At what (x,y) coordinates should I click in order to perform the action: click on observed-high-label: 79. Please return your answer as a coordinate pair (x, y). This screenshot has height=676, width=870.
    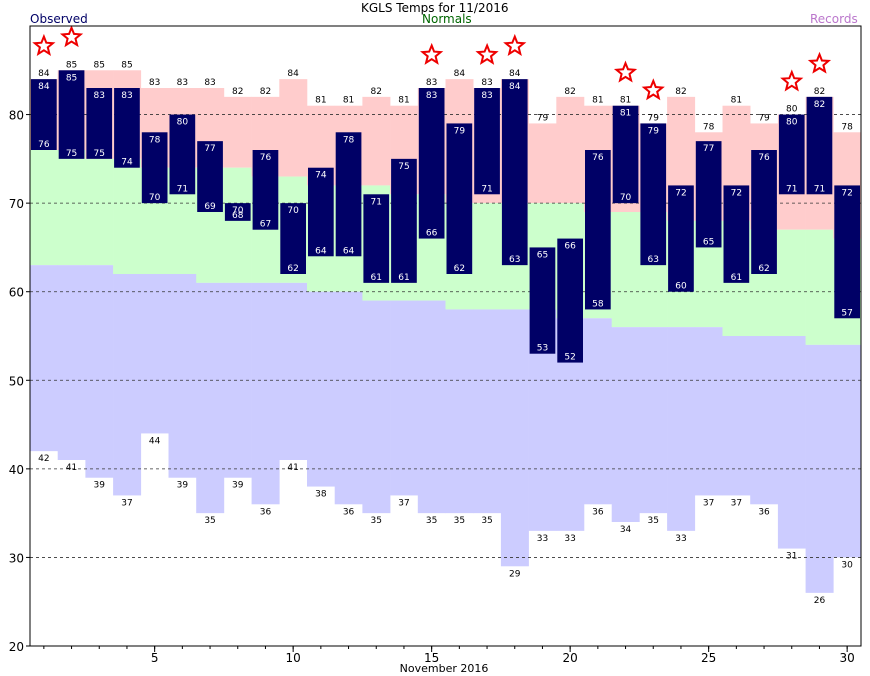
    Looking at the image, I should click on (460, 131).